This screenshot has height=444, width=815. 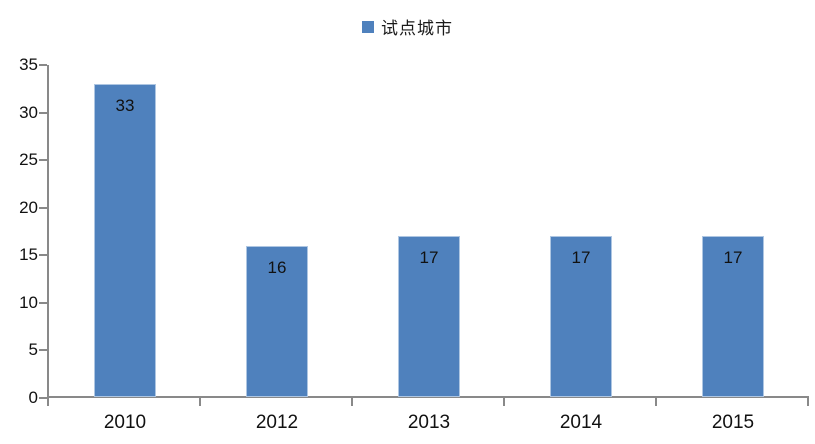 What do you see at coordinates (417, 28) in the screenshot?
I see `legend-label: 试点城市` at bounding box center [417, 28].